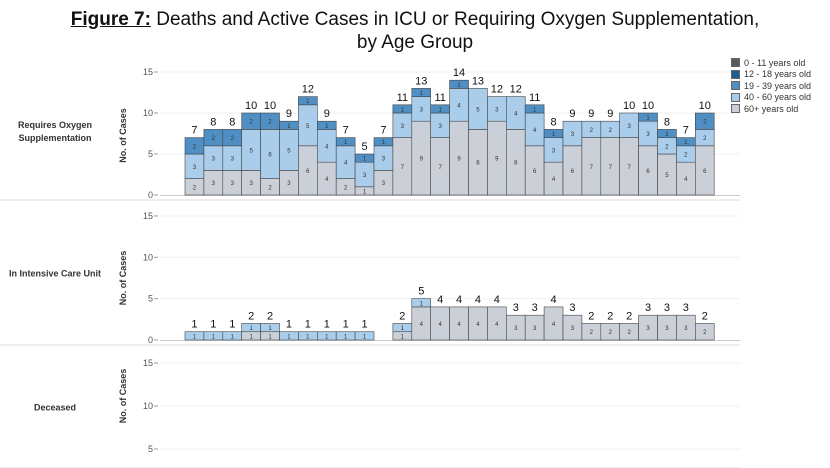 This screenshot has width=830, height=468. What do you see at coordinates (55, 274) in the screenshot?
I see `panel-label: In Intensive Care Unit` at bounding box center [55, 274].